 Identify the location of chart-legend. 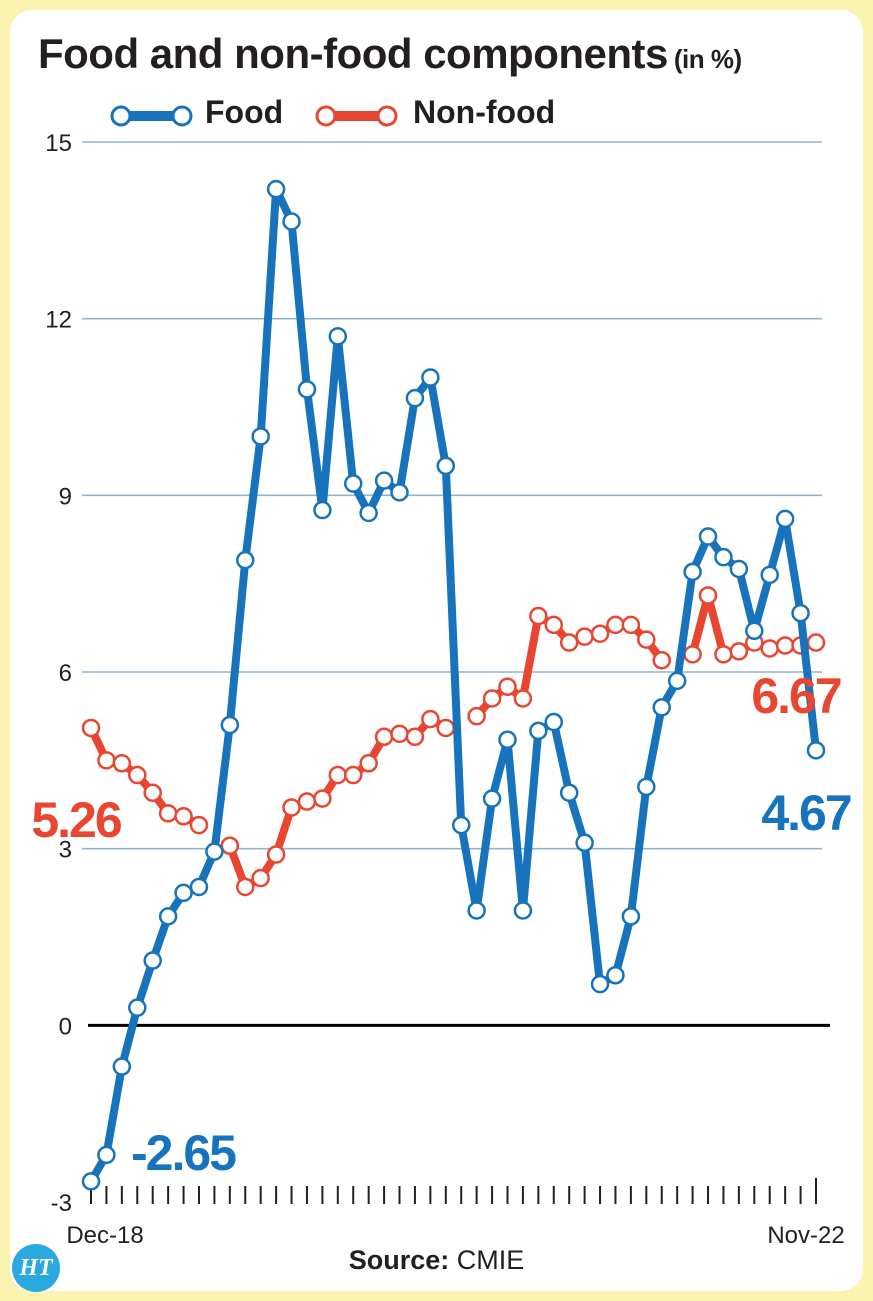
(254, 116).